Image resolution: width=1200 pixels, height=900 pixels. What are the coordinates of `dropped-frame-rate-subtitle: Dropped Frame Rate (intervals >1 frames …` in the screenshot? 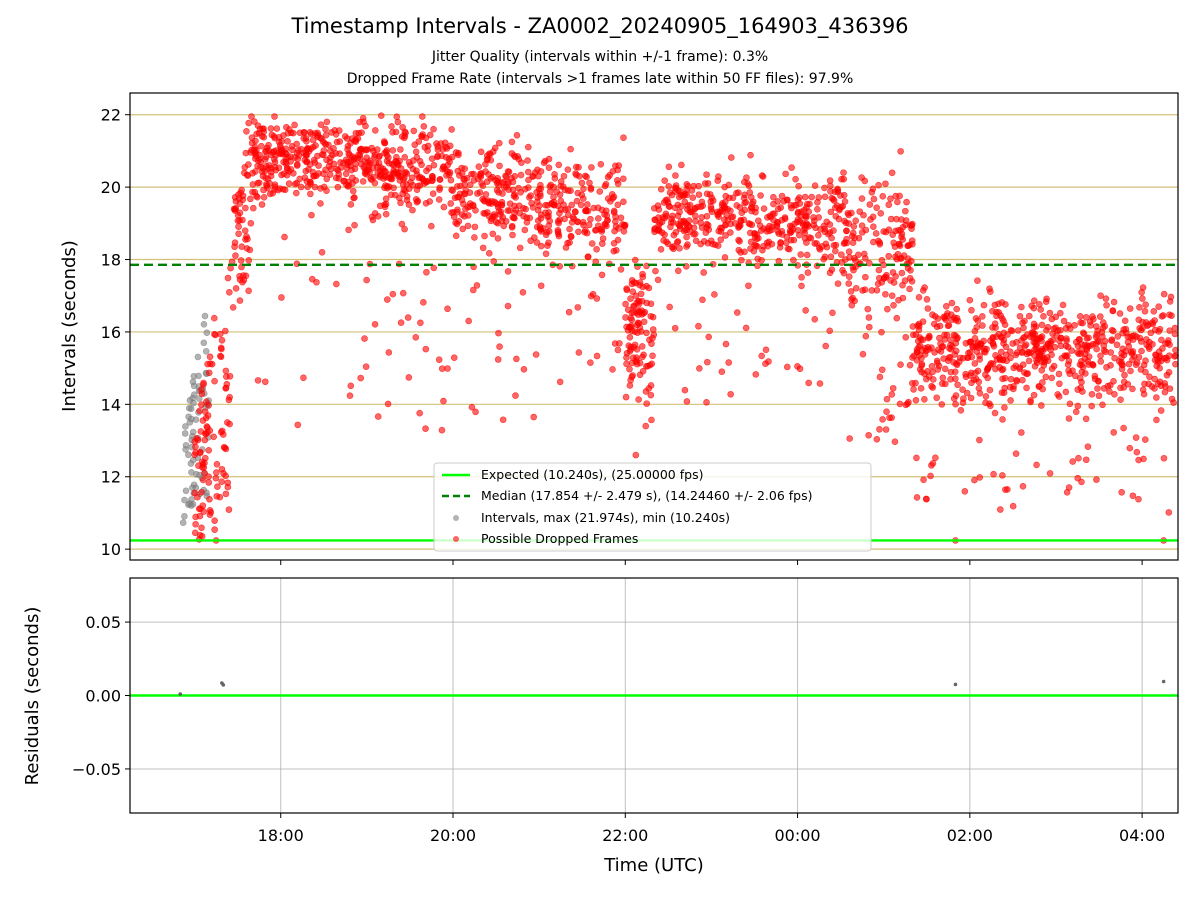 It's located at (600, 79).